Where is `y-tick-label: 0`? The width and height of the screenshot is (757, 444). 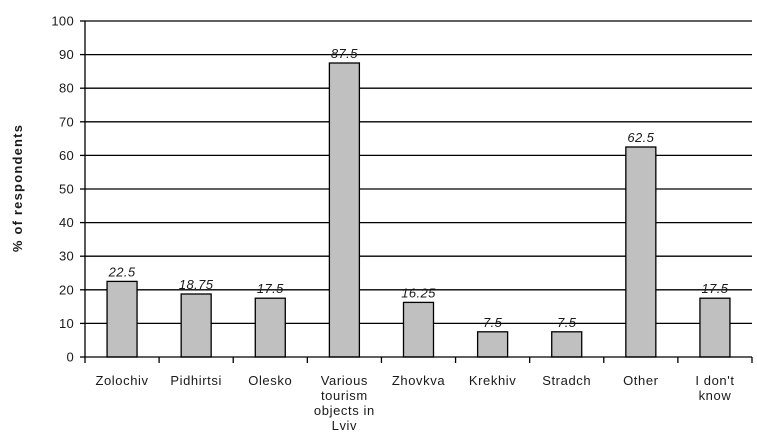
y-tick-label: 0 is located at coordinates (70, 357).